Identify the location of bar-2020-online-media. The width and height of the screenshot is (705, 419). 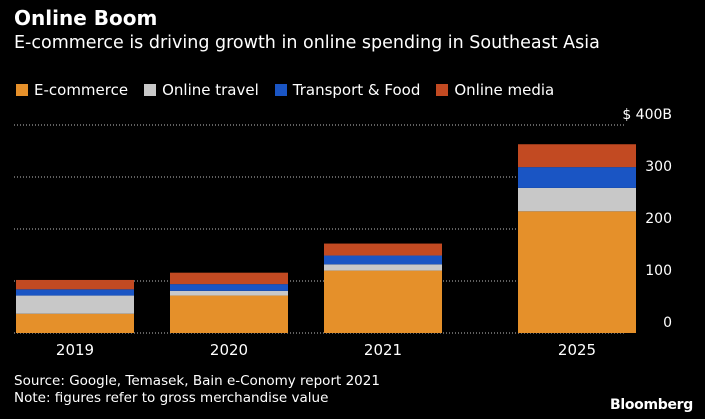
(229, 278).